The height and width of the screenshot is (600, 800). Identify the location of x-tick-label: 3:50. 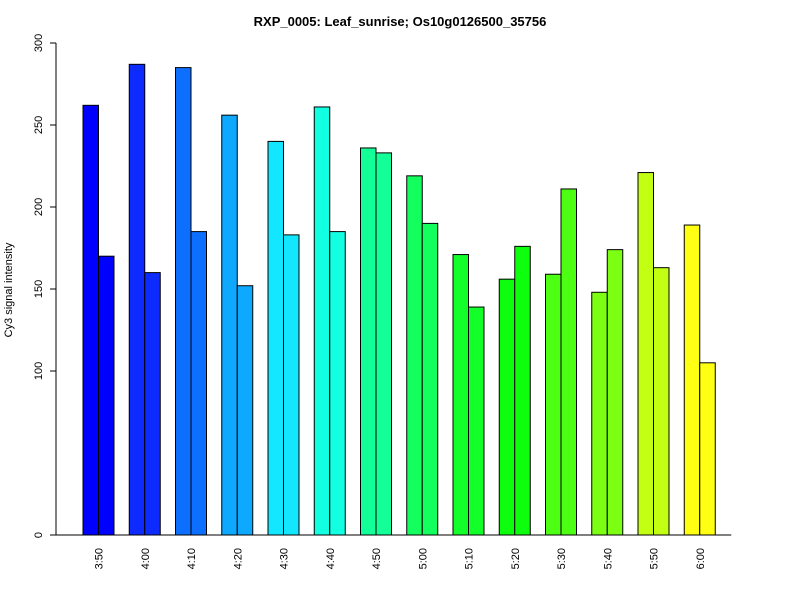
(100, 558).